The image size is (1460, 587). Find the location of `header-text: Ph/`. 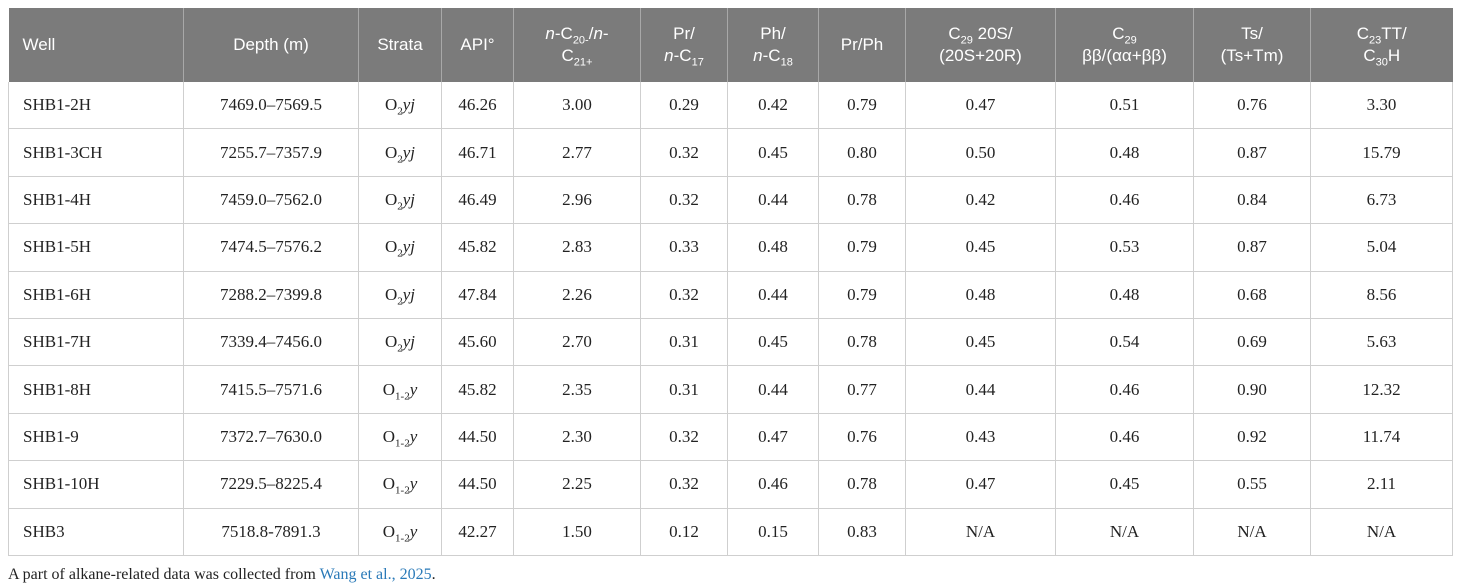

header-text: Ph/ is located at coordinates (773, 33).